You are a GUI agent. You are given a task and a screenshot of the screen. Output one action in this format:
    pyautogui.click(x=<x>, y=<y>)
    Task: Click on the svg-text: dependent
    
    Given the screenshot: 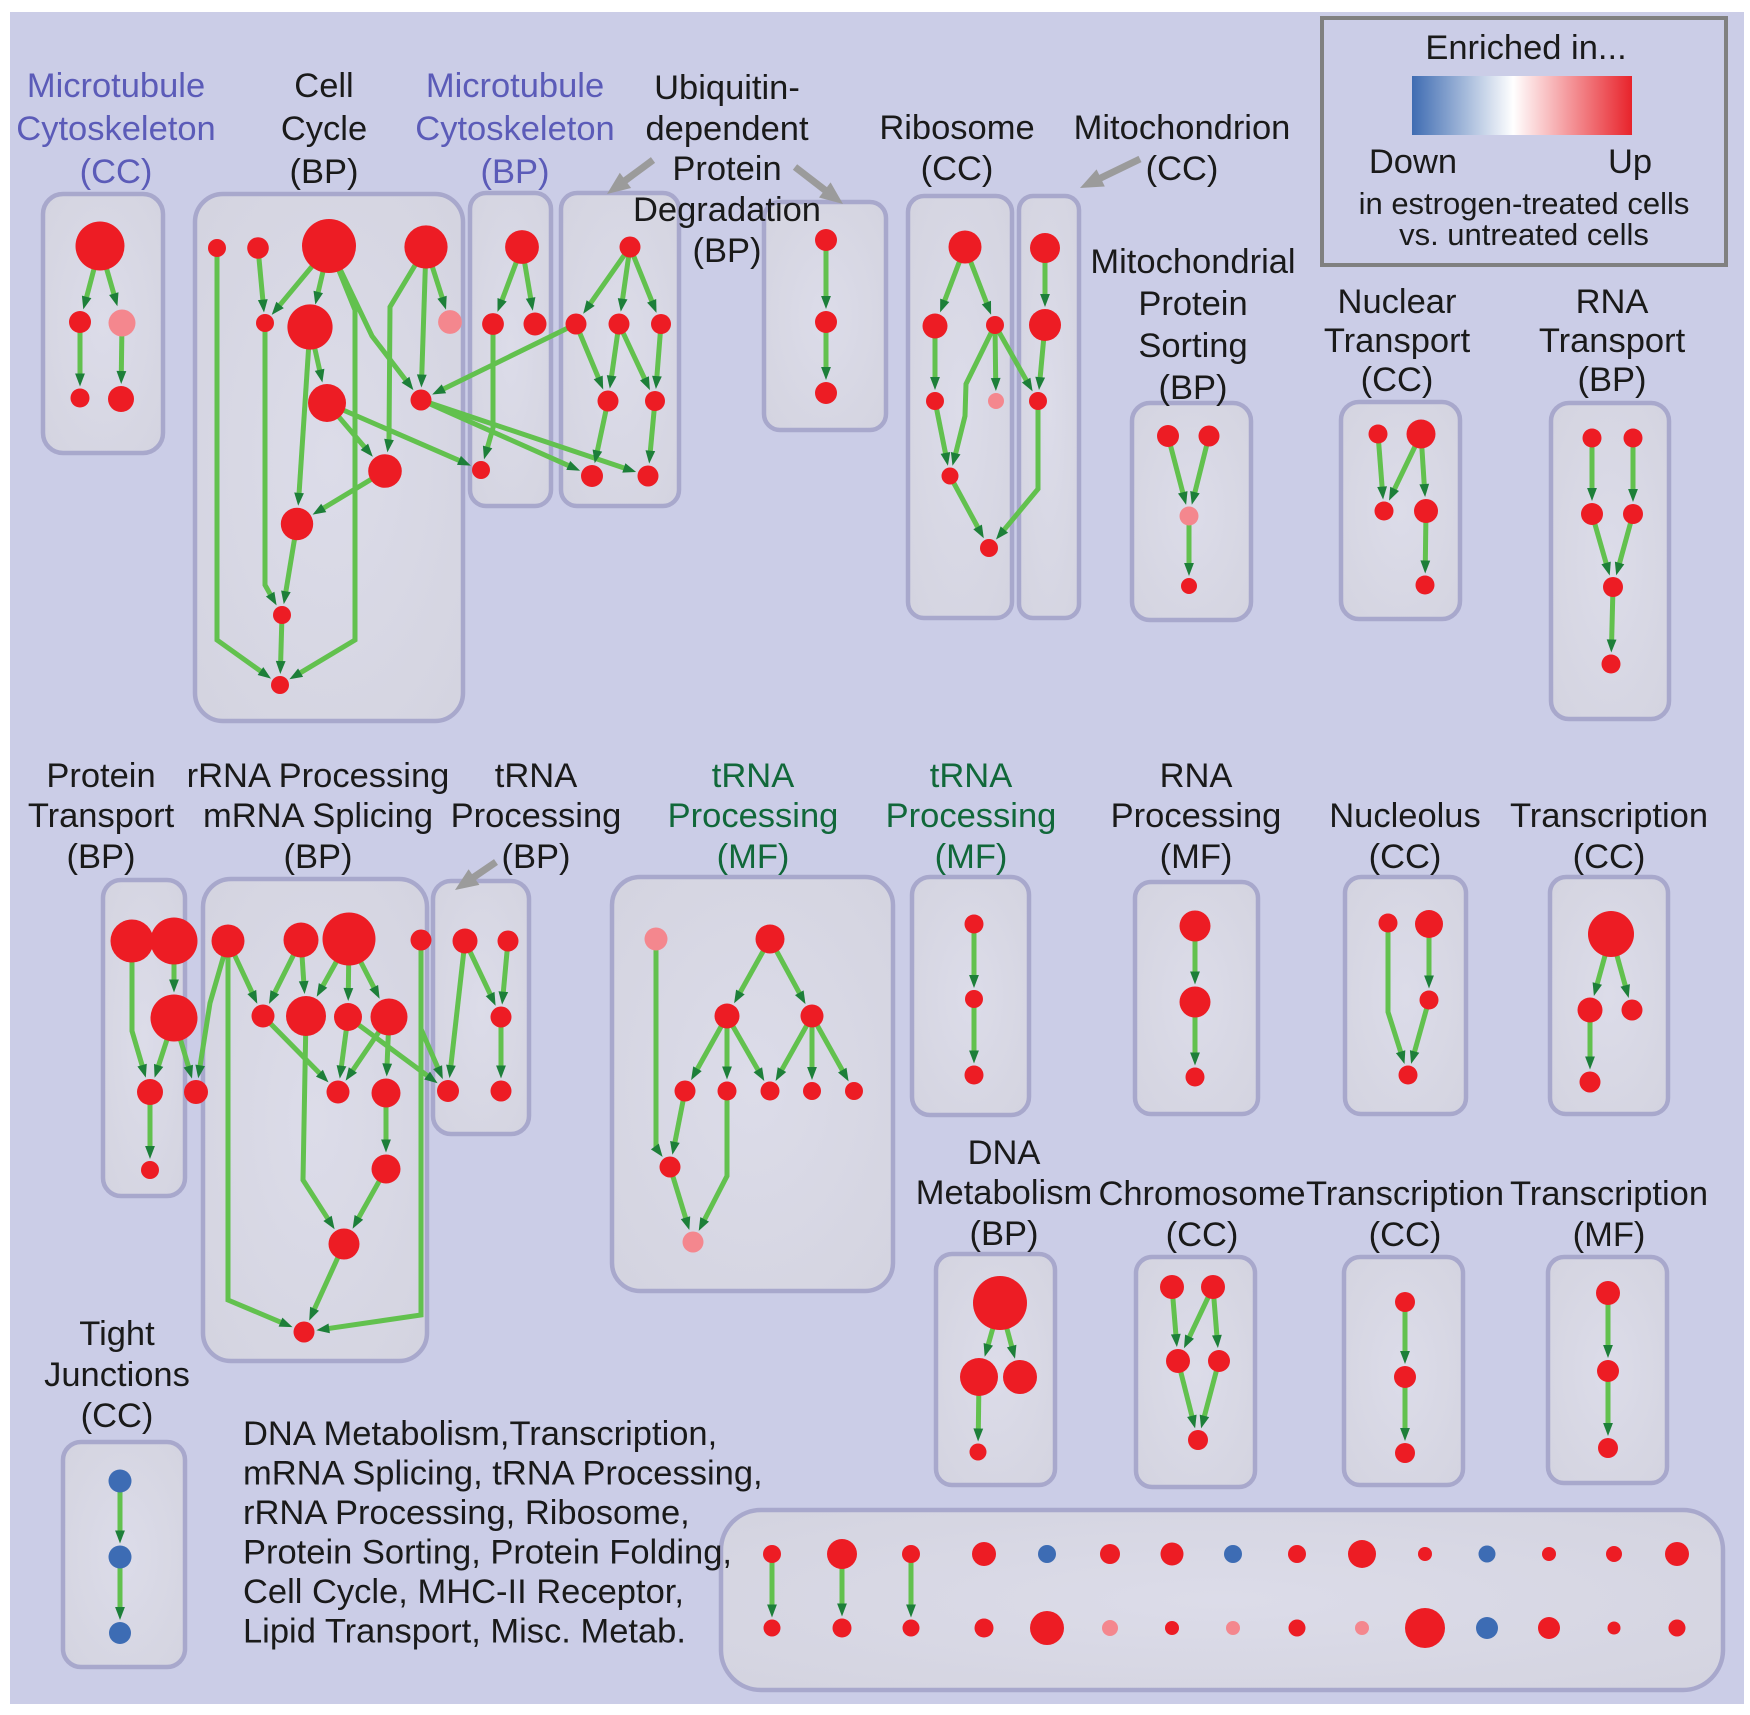 What is the action you would take?
    pyautogui.click(x=726, y=129)
    